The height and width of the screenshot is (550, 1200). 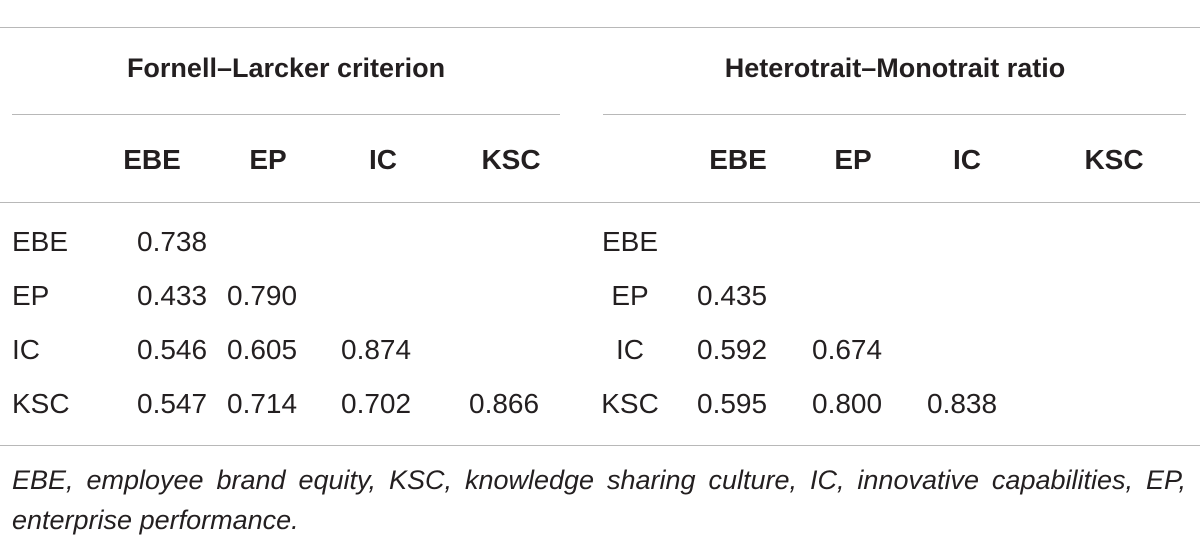 What do you see at coordinates (504, 403) in the screenshot?
I see `cell-value: 0.866` at bounding box center [504, 403].